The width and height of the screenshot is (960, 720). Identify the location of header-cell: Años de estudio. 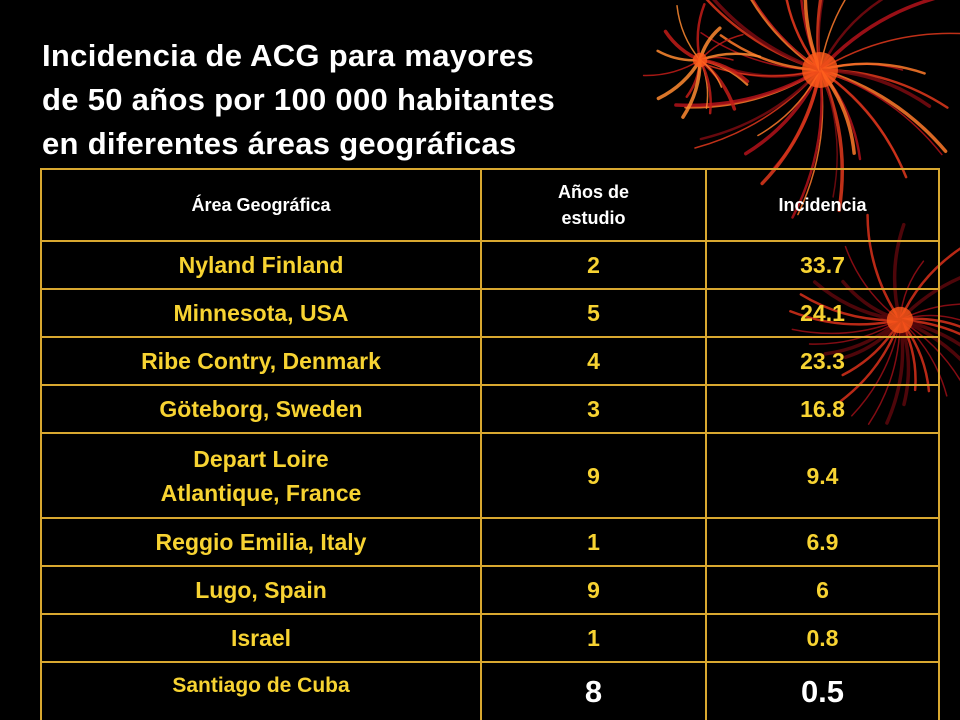
(593, 205).